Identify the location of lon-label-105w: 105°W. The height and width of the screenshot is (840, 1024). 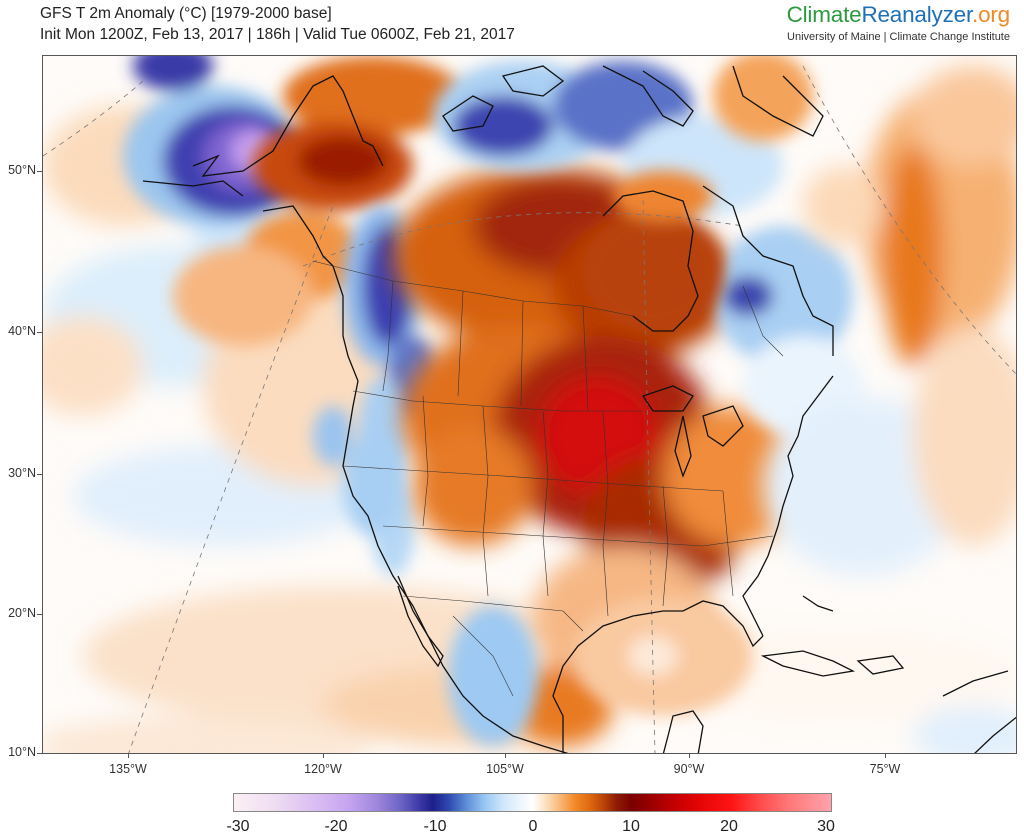
(505, 769).